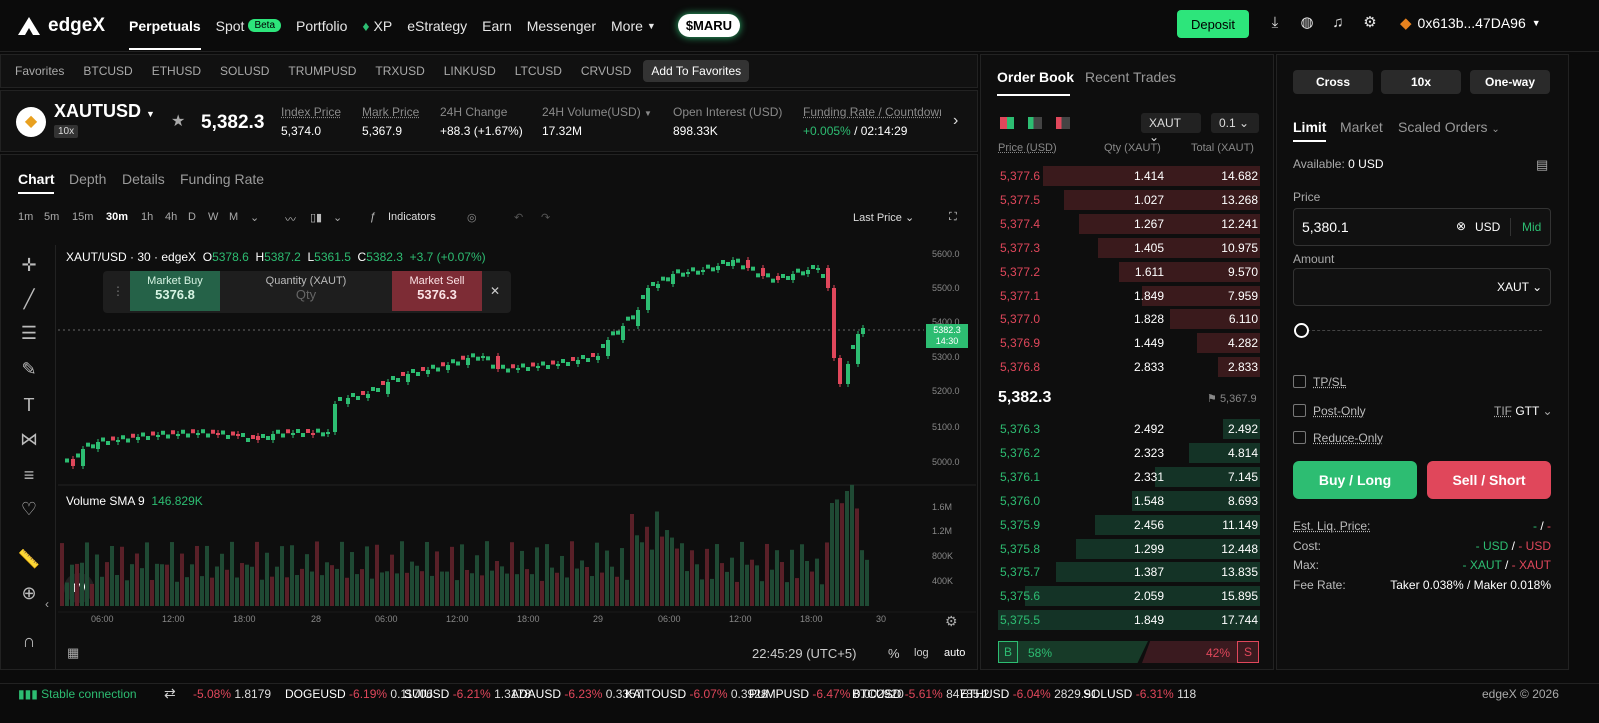 The height and width of the screenshot is (723, 1599). Describe the element at coordinates (1129, 296) in the screenshot. I see `ask-row: 5,377.1 1.849 7.959` at that location.